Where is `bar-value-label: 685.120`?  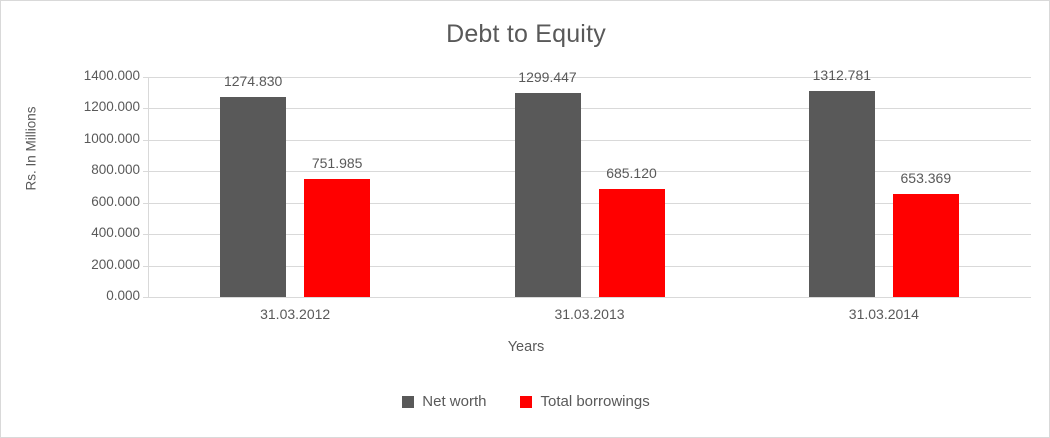 bar-value-label: 685.120 is located at coordinates (631, 173).